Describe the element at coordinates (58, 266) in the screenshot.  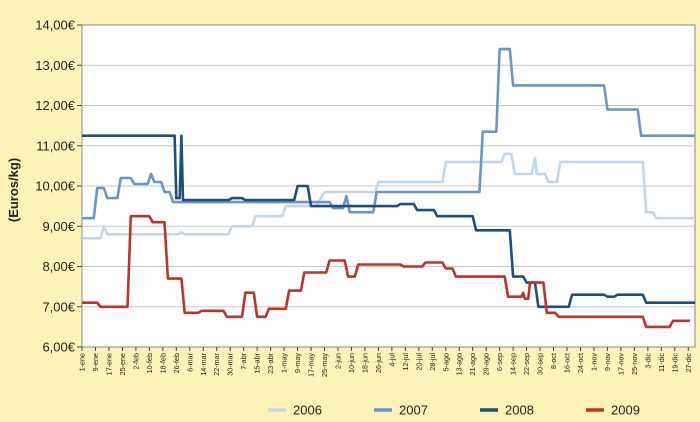
I see `y-tick-label: 8,00€` at that location.